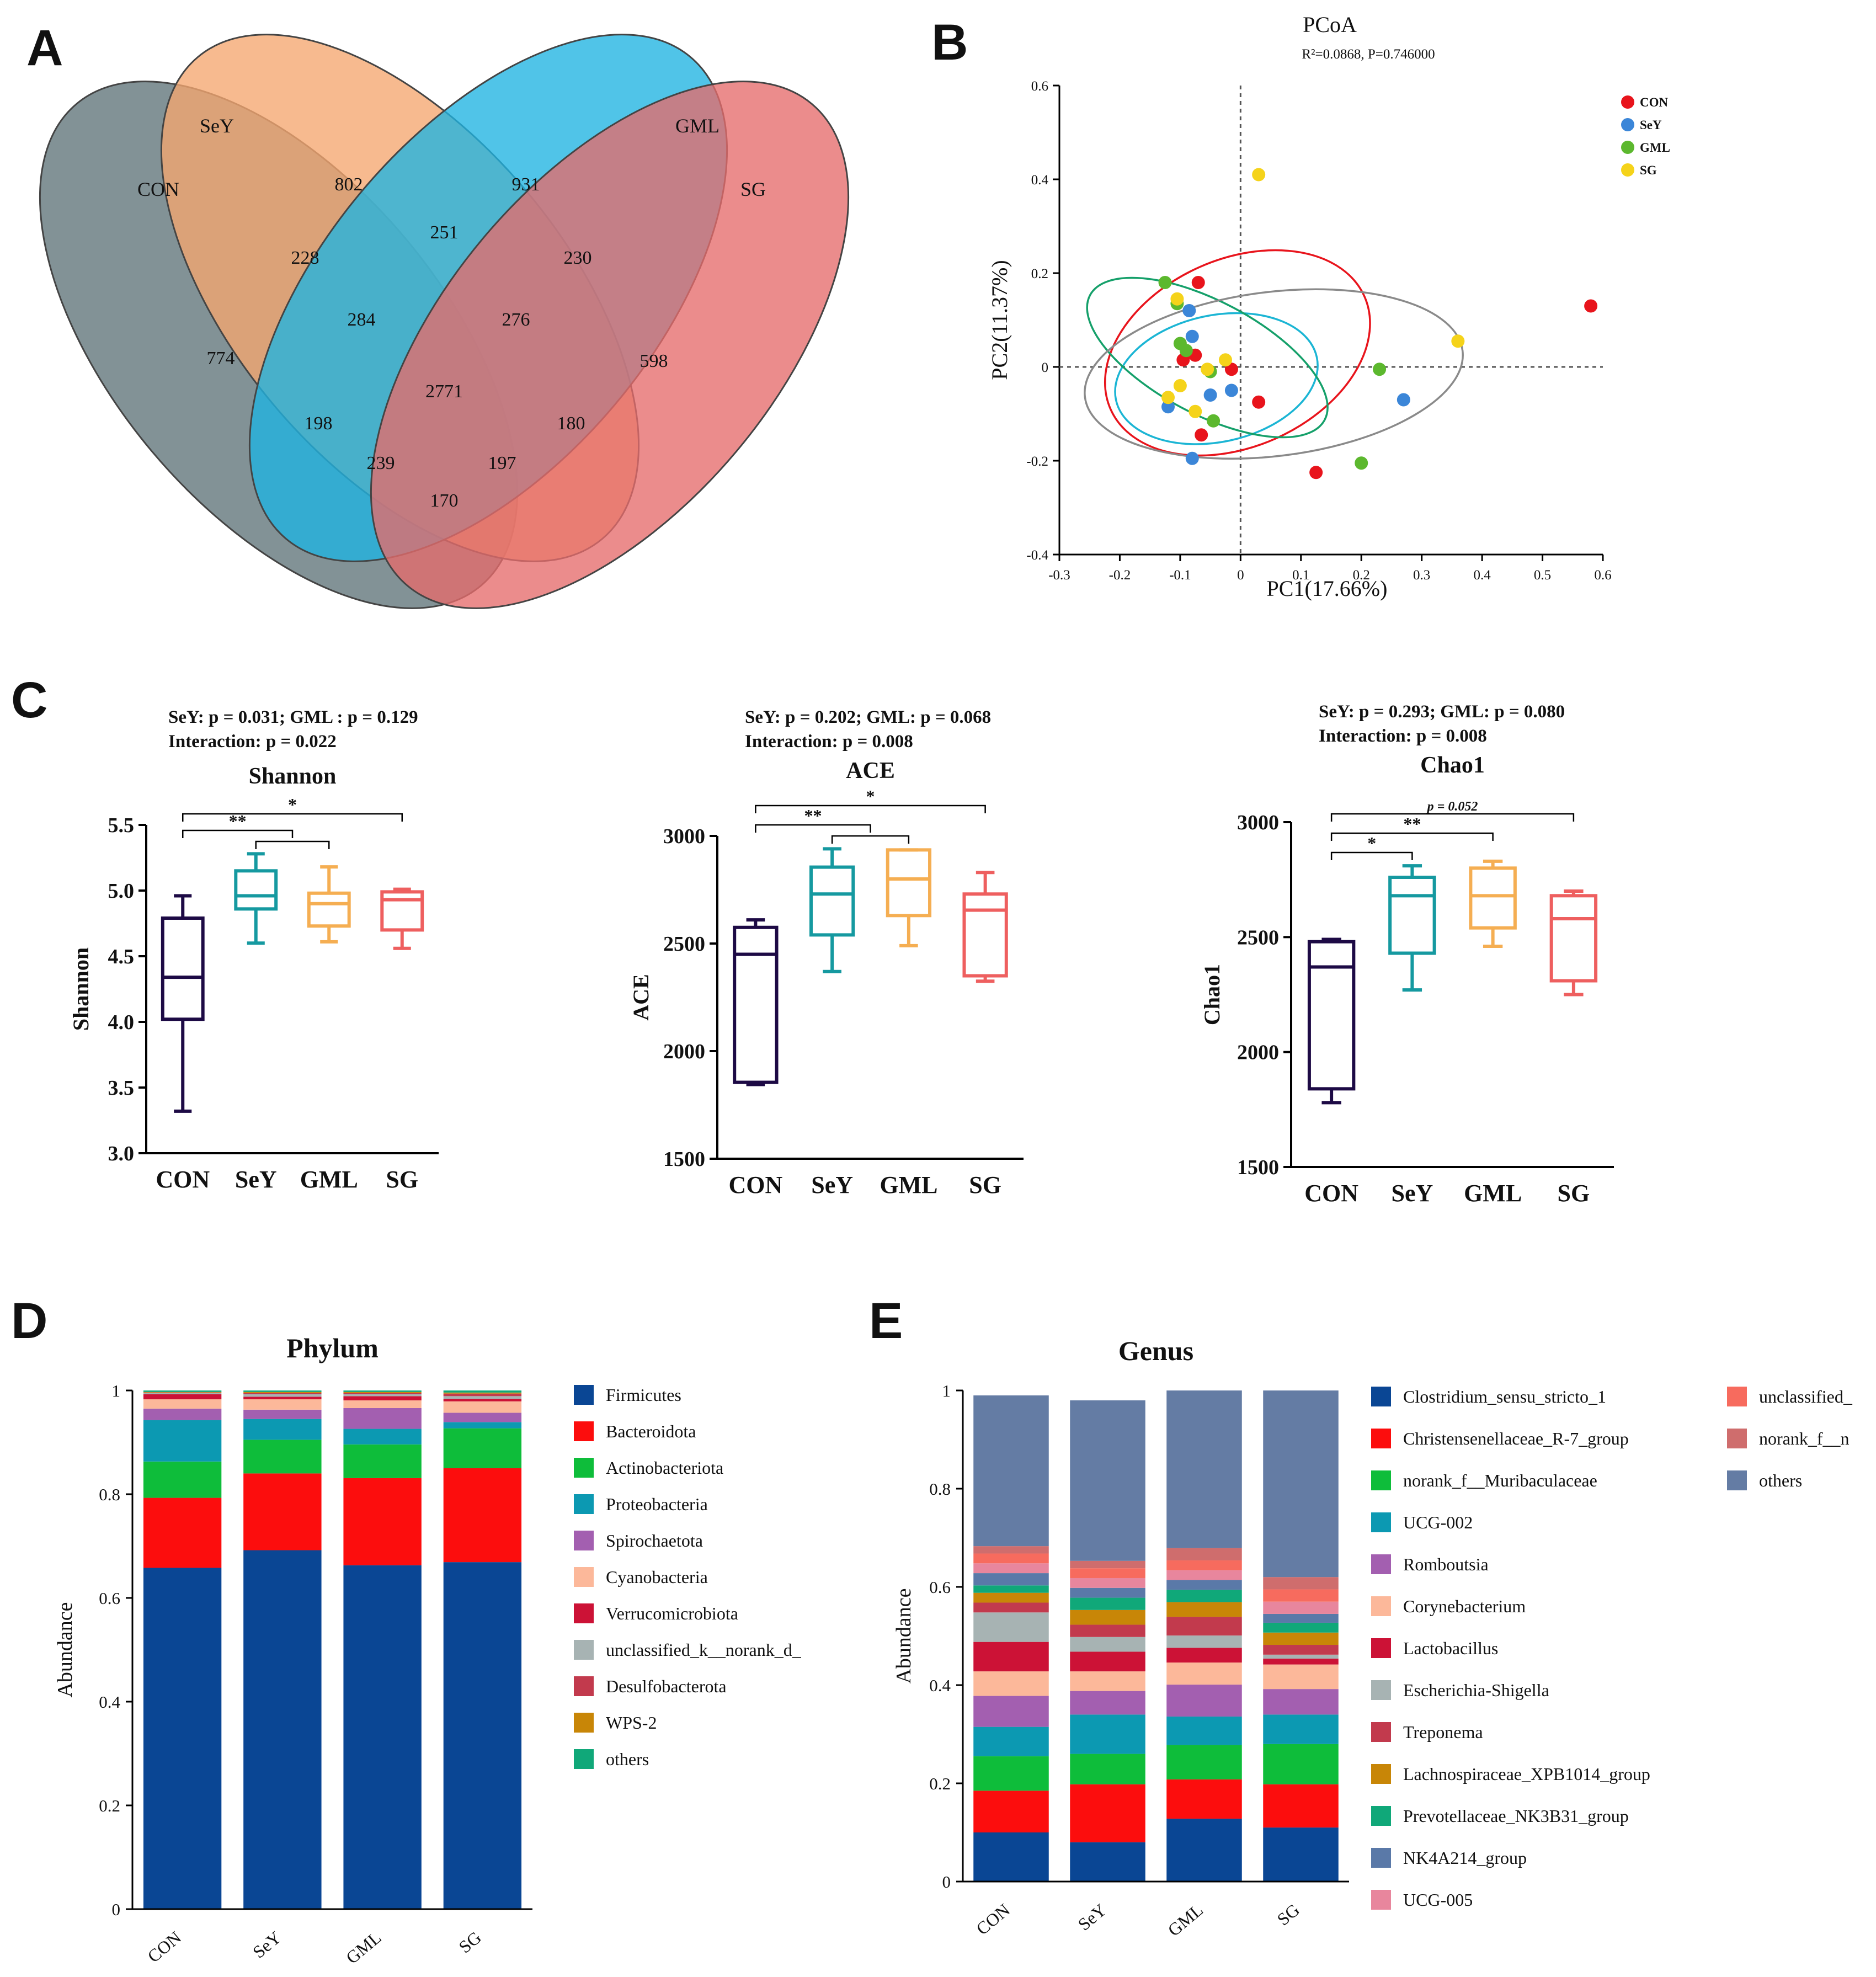 The height and width of the screenshot is (1977, 1876). What do you see at coordinates (1381, 1564) in the screenshot?
I see `bar-genus-legend-swatch-romboutsia` at bounding box center [1381, 1564].